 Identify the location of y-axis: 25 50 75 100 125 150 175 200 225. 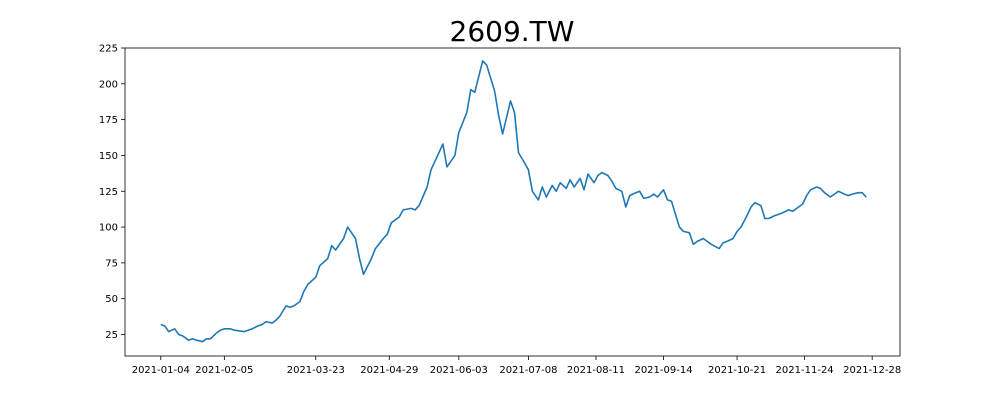
(112, 192).